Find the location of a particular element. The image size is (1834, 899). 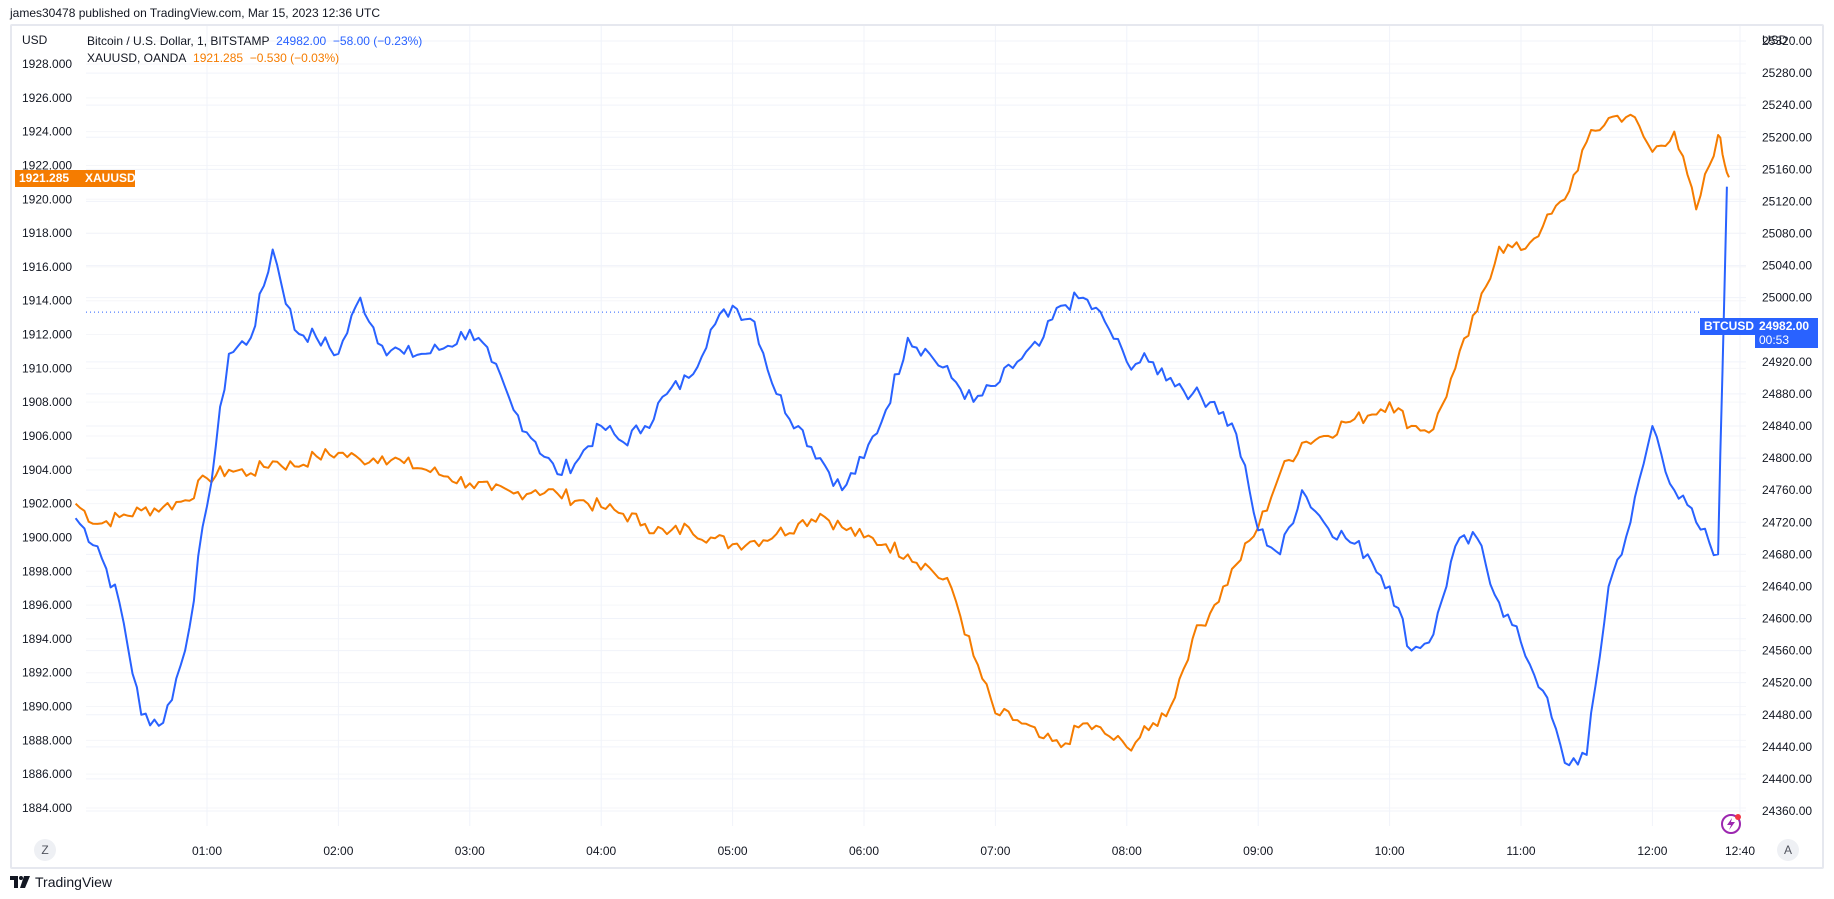

time-axis-tick: 02:00 is located at coordinates (338, 851).